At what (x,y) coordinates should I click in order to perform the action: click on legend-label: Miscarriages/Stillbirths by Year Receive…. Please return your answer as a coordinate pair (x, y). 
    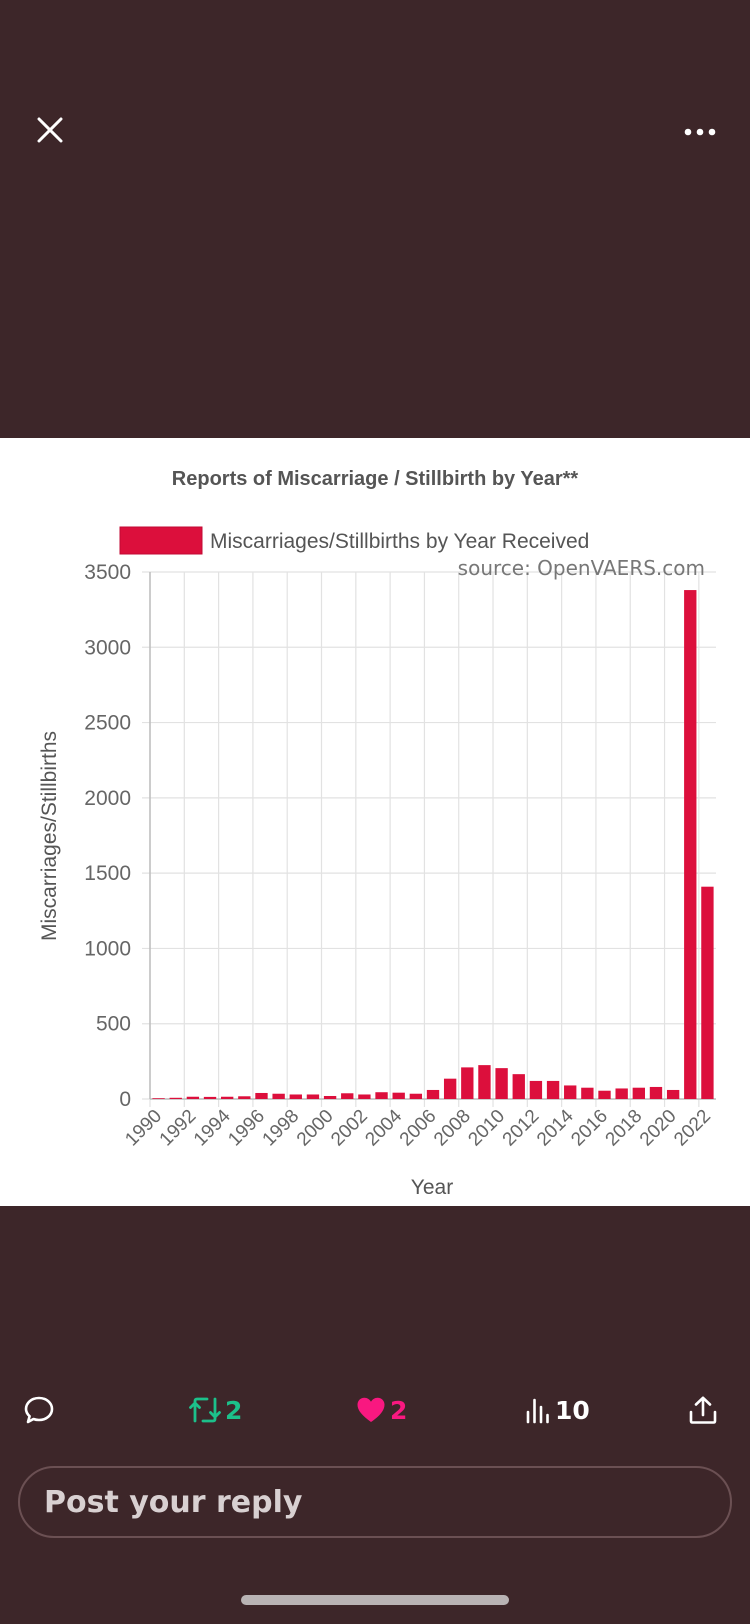
    Looking at the image, I should click on (399, 541).